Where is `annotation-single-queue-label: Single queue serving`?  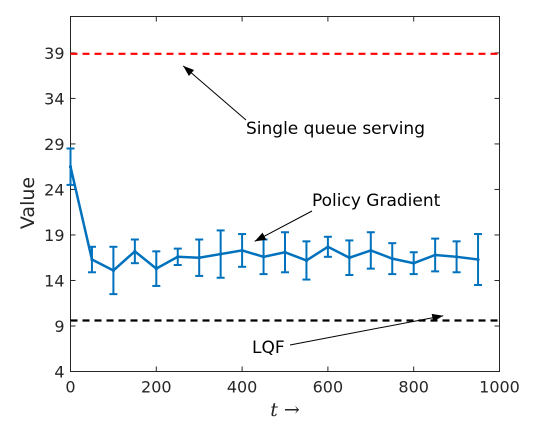 annotation-single-queue-label: Single queue serving is located at coordinates (335, 129).